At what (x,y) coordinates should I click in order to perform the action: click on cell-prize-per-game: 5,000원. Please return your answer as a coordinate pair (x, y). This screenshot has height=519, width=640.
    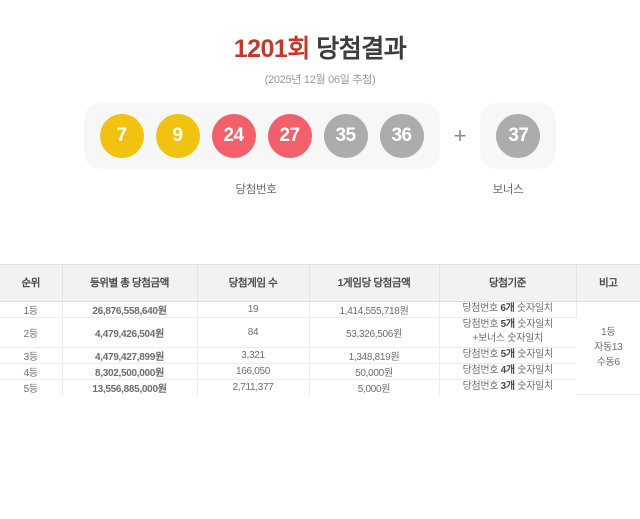
    Looking at the image, I should click on (374, 387).